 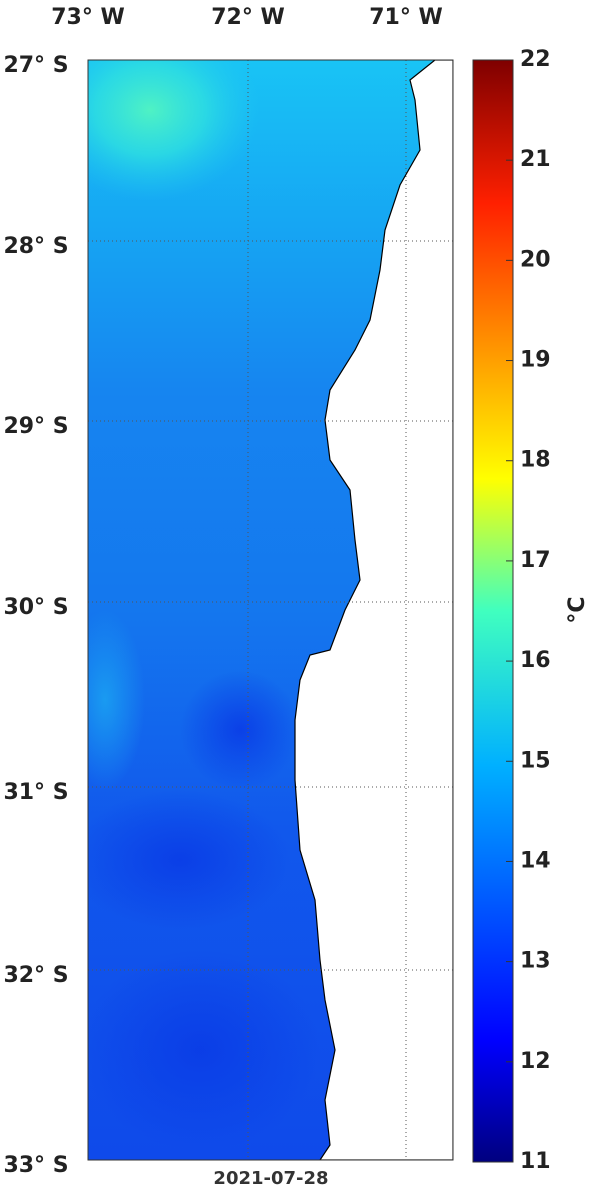 What do you see at coordinates (35, 792) in the screenshot?
I see `latitude-label: 31° S` at bounding box center [35, 792].